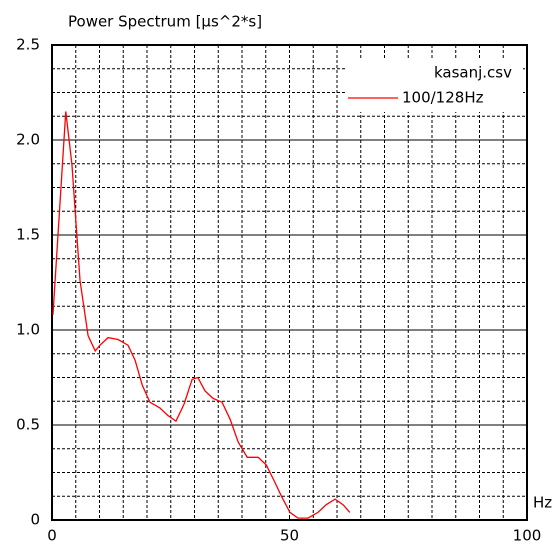  What do you see at coordinates (165, 22) in the screenshot?
I see `chart-title: Power Spectrum [μs^2*s]` at bounding box center [165, 22].